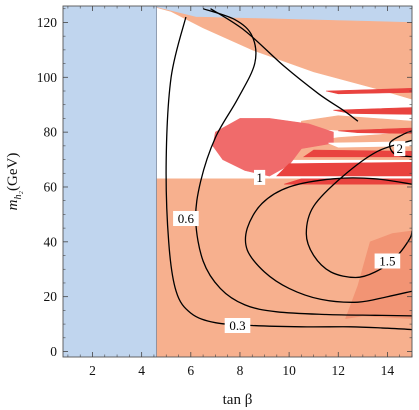 The image size is (419, 410). I want to click on region-salmon-dark-lower-right, so click(378, 274).